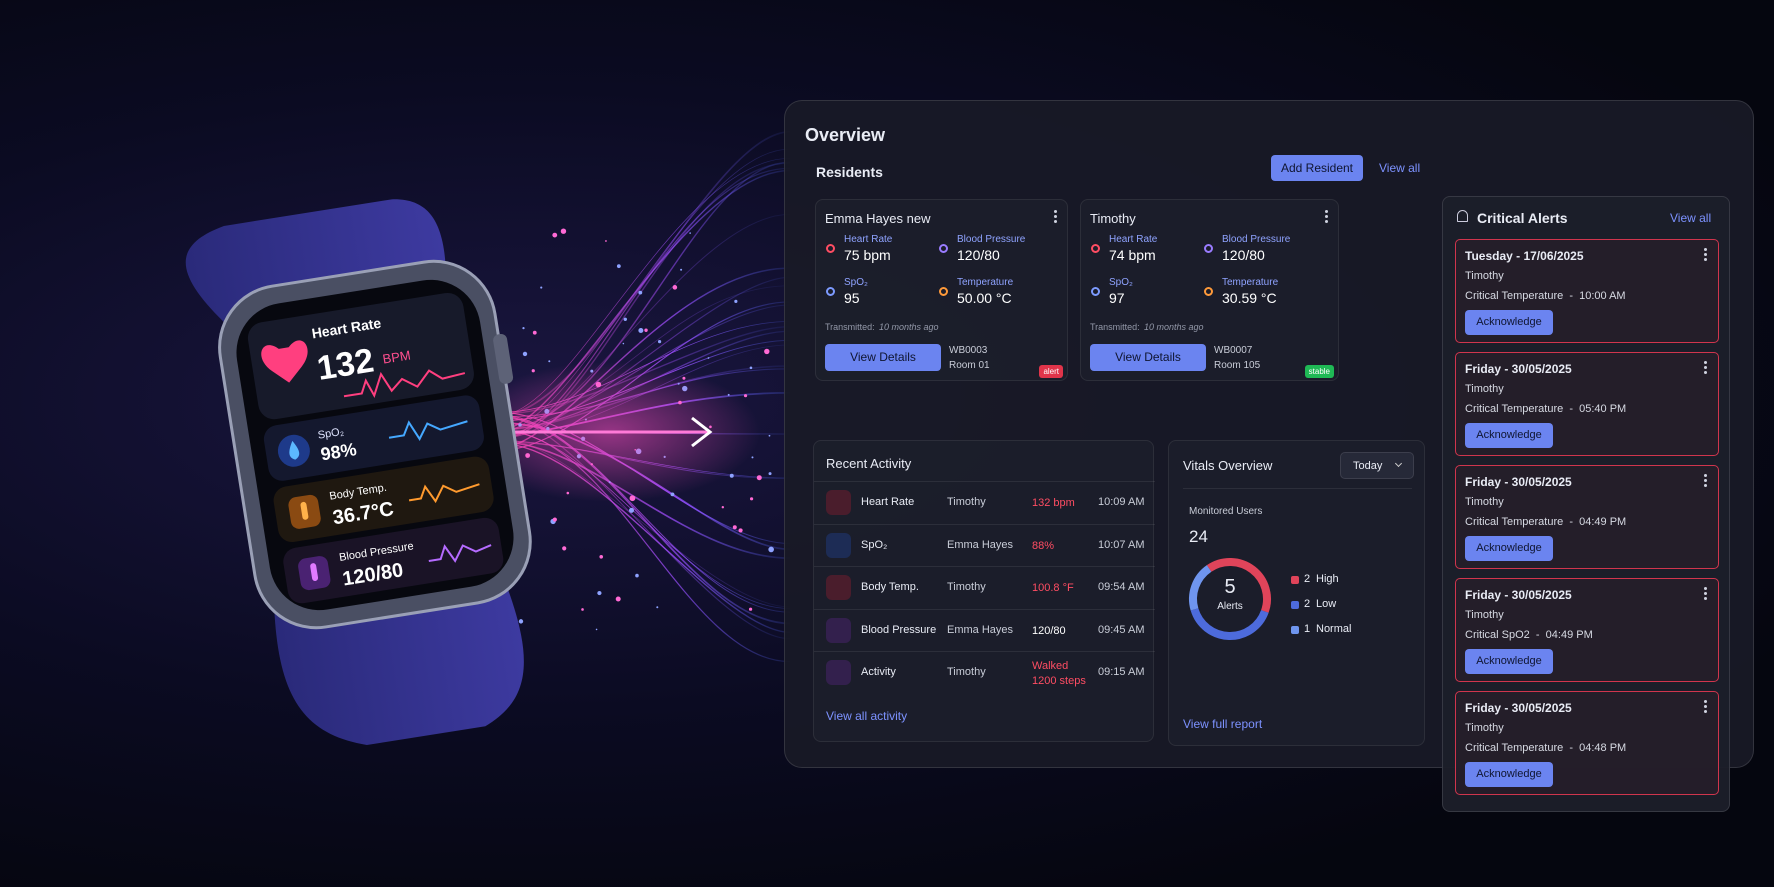  Describe the element at coordinates (345, 364) in the screenshot. I see `watch-value: 132` at that location.